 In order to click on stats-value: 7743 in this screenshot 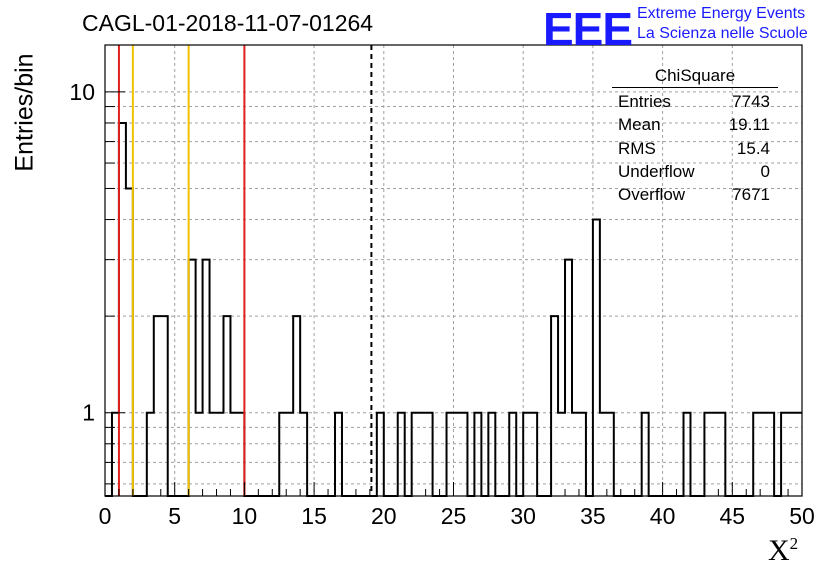, I will do `click(751, 101)`.